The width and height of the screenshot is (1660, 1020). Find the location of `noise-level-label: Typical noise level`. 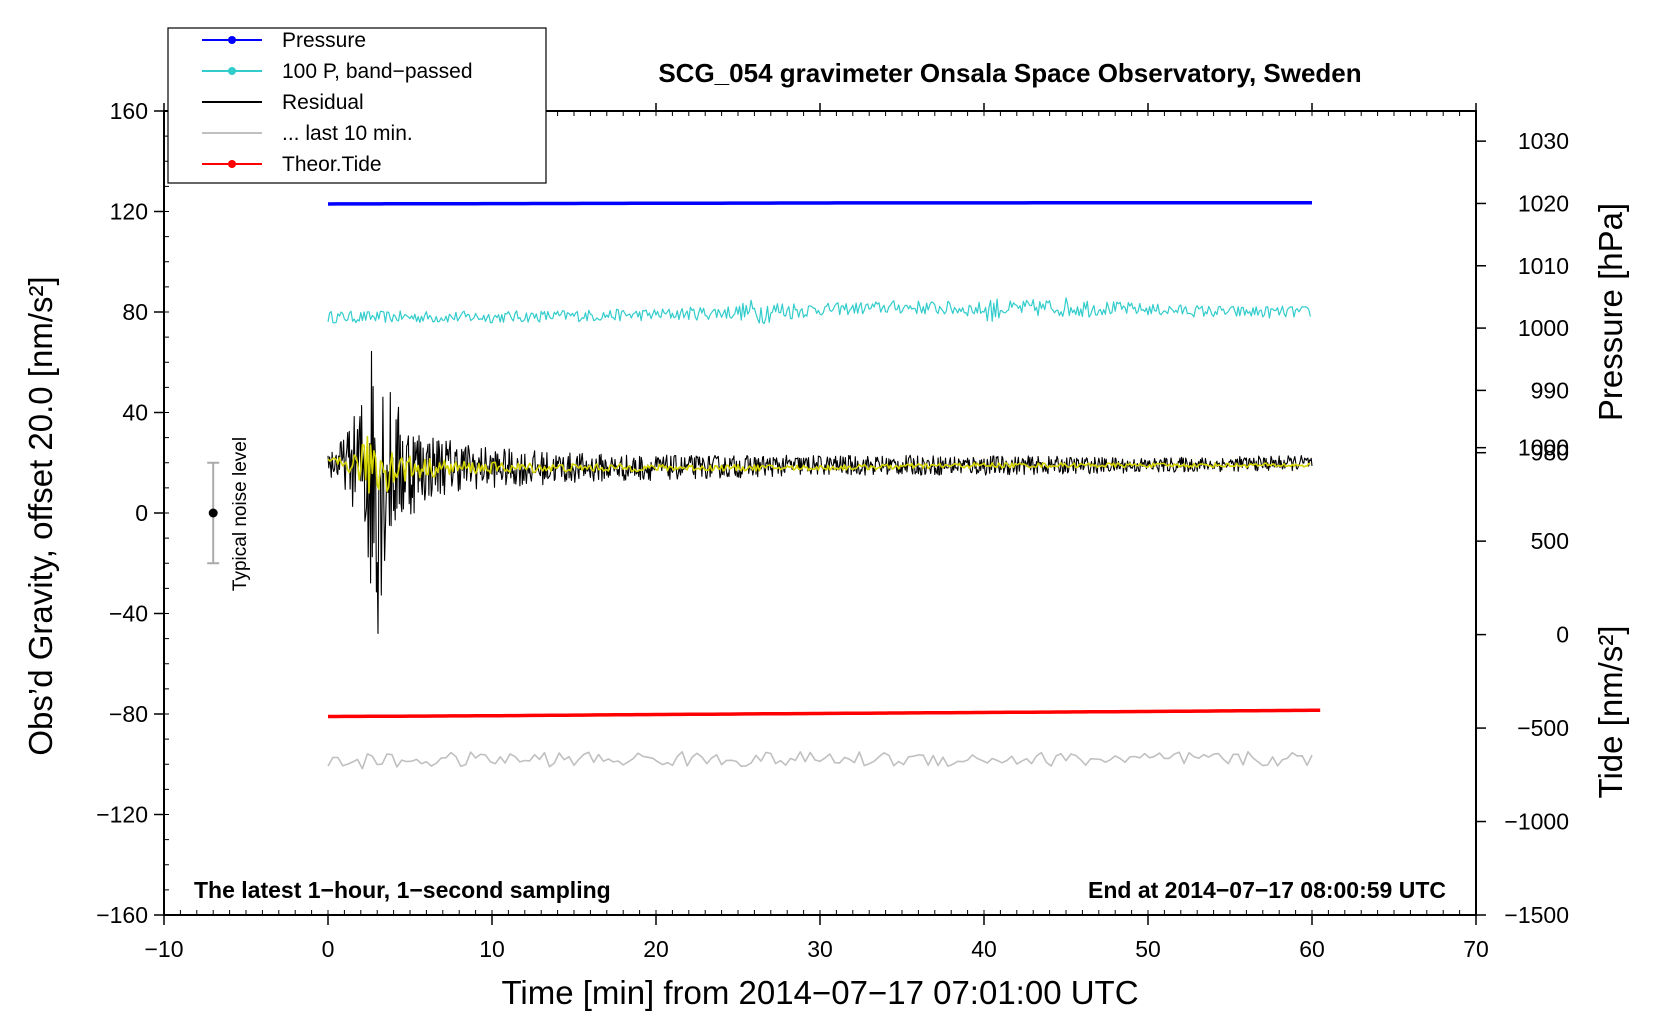

noise-level-label: Typical noise level is located at coordinates (240, 514).